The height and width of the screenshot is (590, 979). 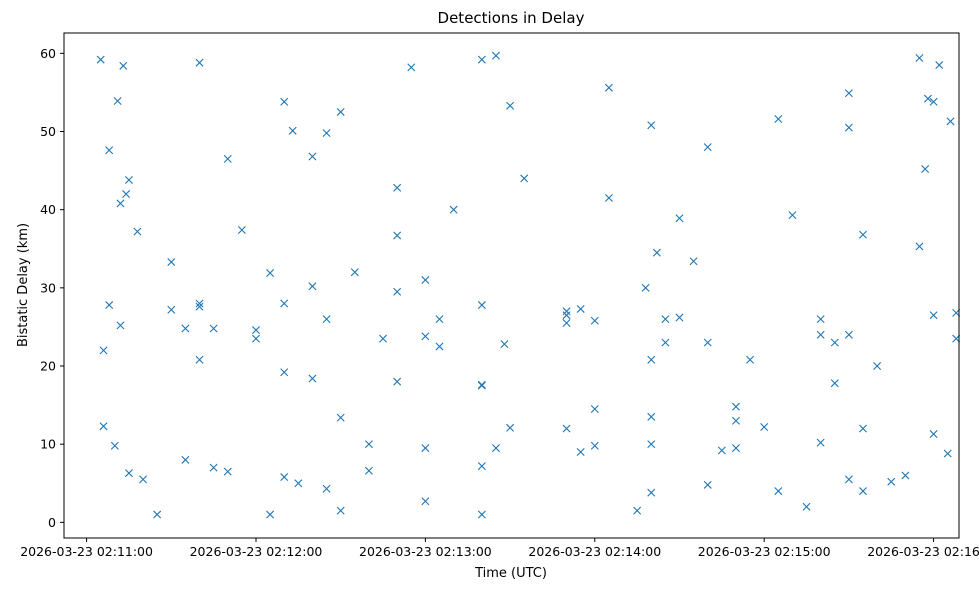 I want to click on x-tick-label: 2026-03-23 02:15:00, so click(x=764, y=551).